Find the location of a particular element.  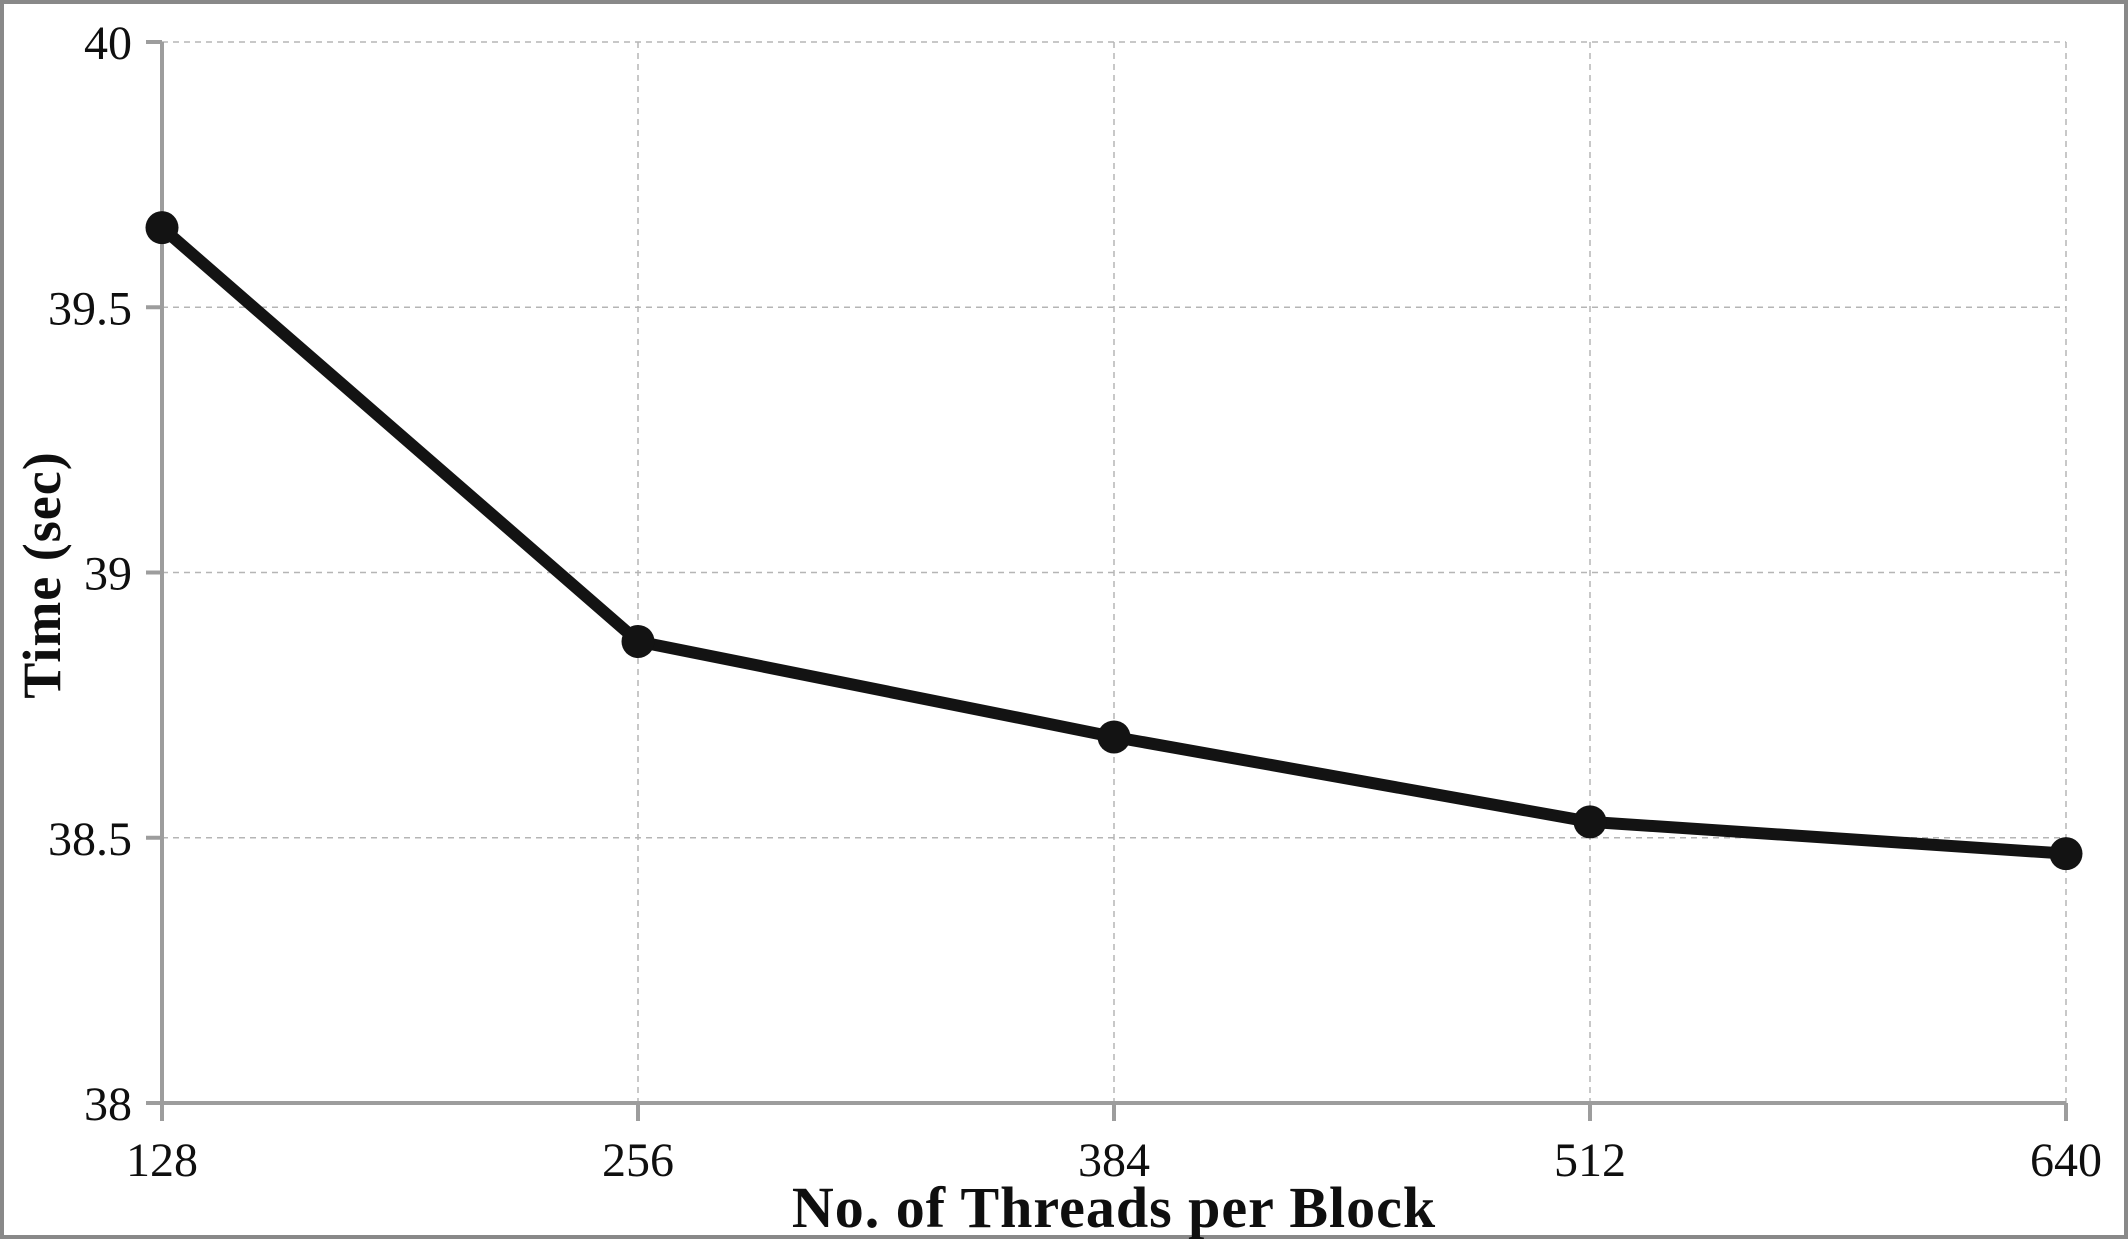

y-tick-label: 39 is located at coordinates (108, 574).